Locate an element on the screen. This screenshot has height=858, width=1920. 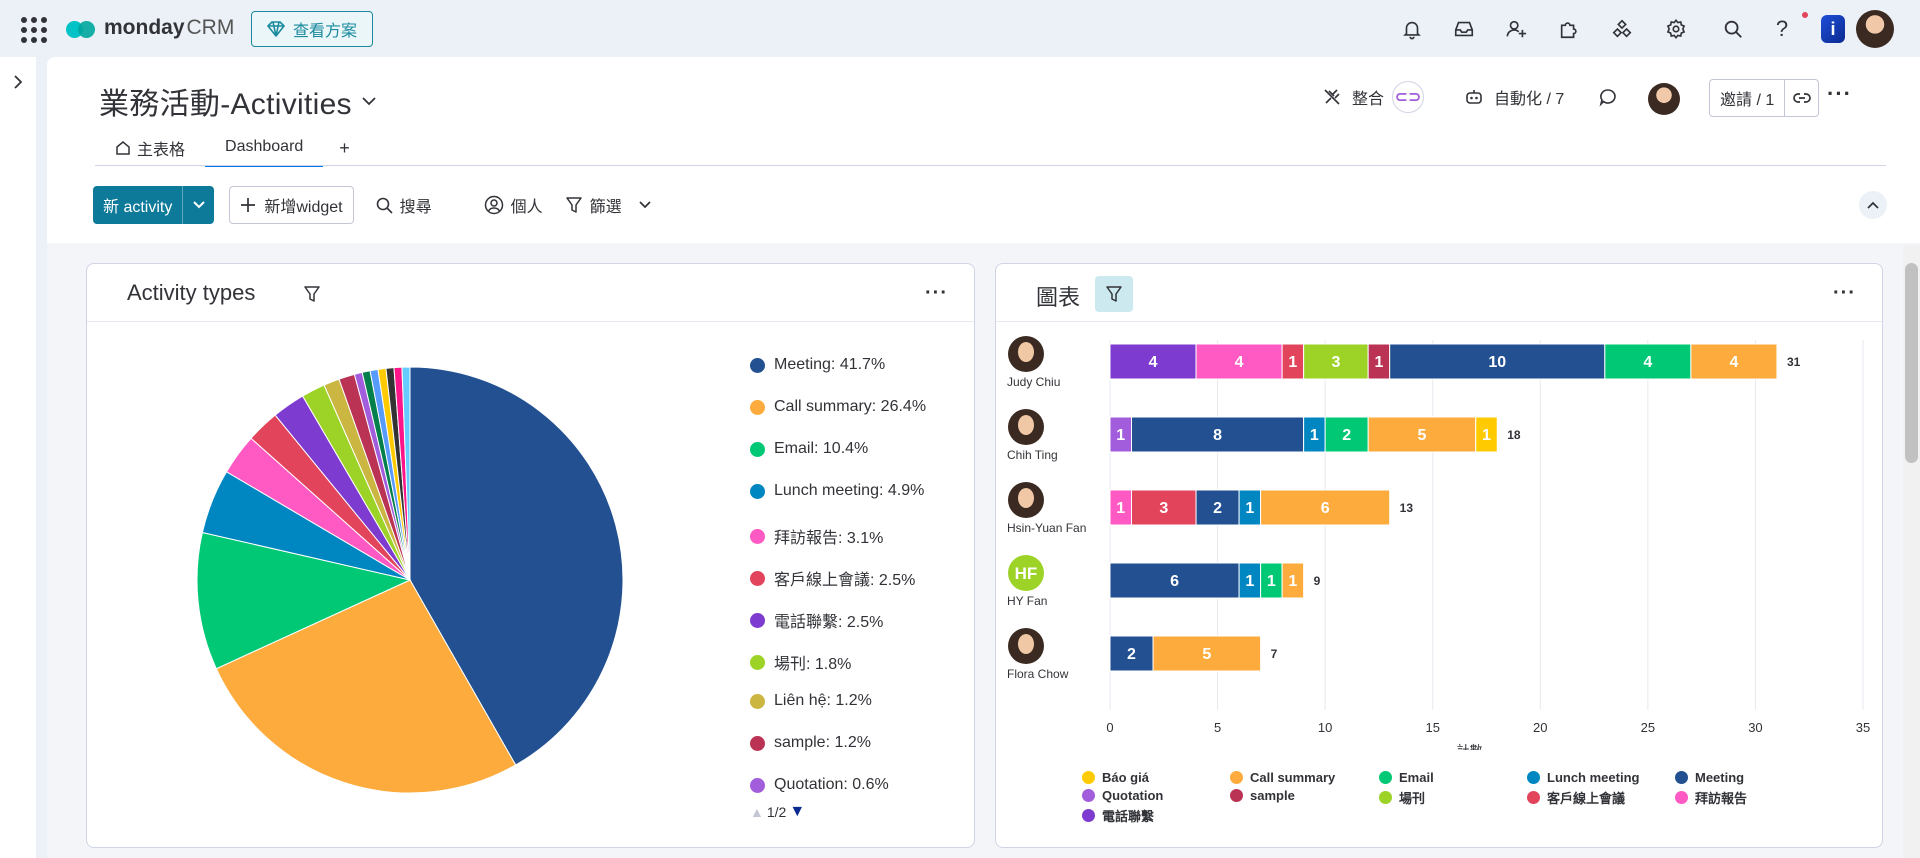
help-icon: ? is located at coordinates (1782, 28).